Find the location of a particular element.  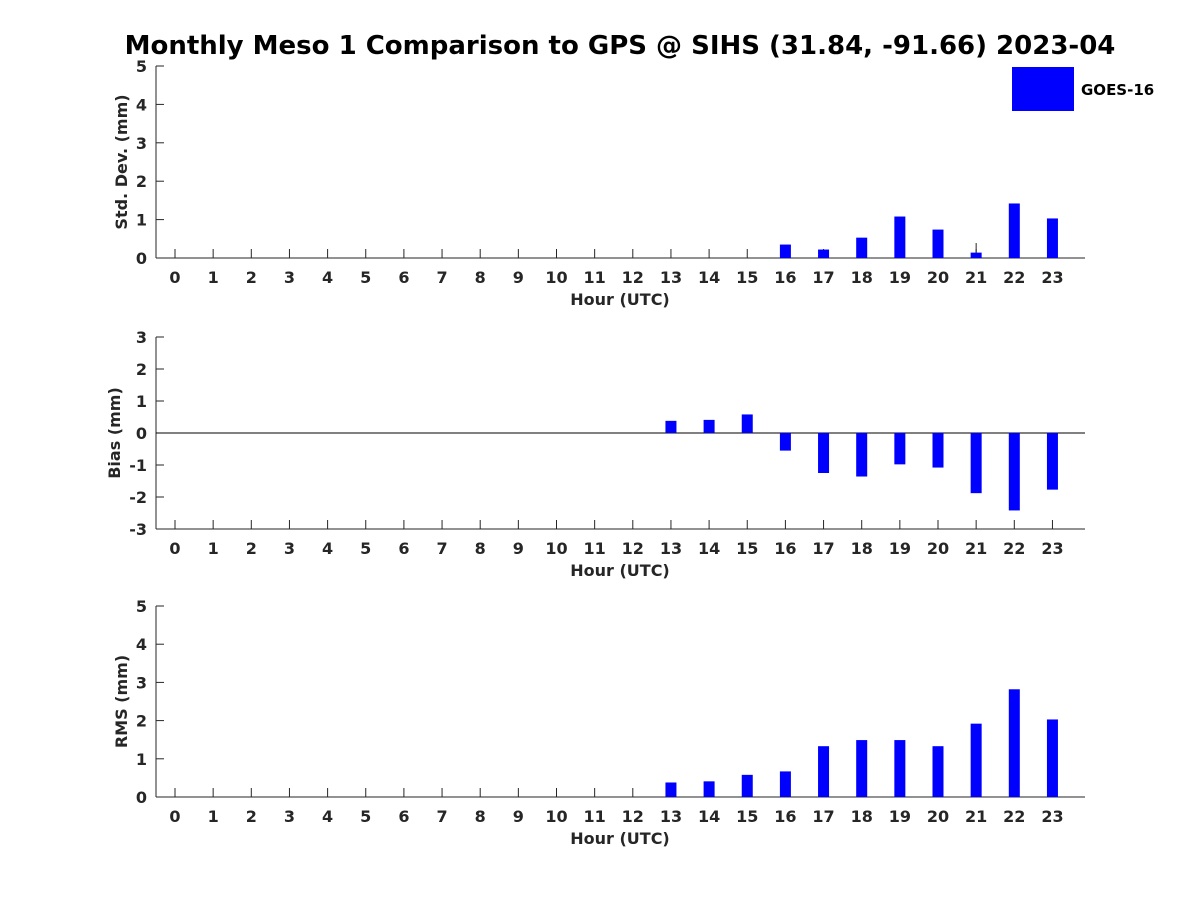

std-dev-y-tick-label: 0 is located at coordinates (141, 258).